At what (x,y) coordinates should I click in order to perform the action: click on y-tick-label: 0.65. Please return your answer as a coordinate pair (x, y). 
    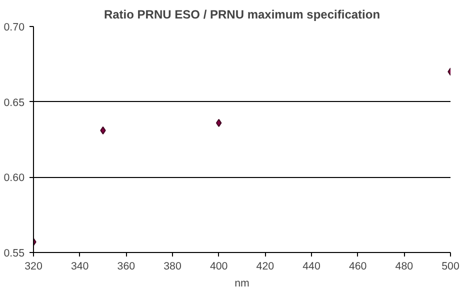
    Looking at the image, I should click on (14, 102).